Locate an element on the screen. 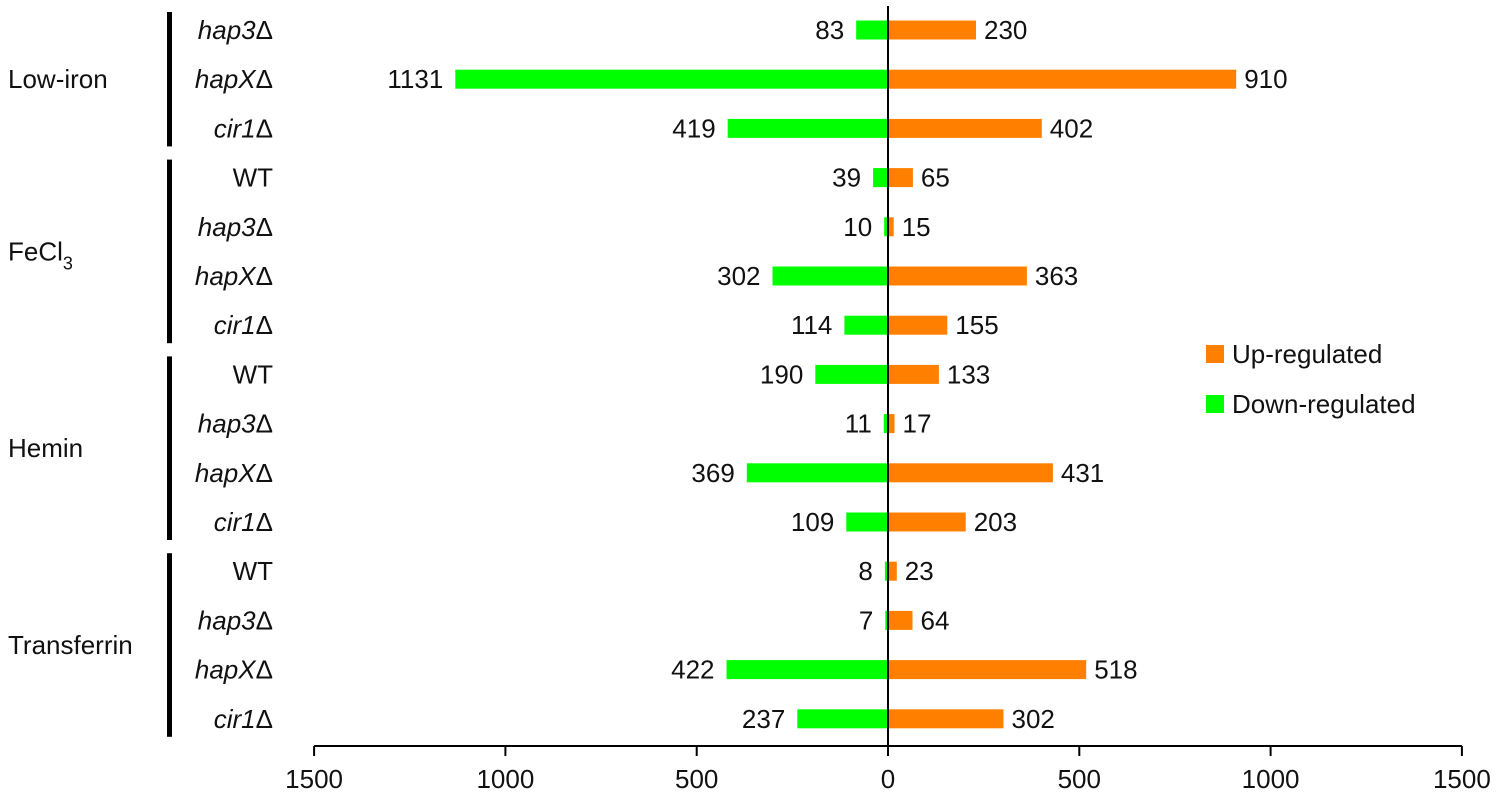 The width and height of the screenshot is (1502, 800). x-tick-label: 0 is located at coordinates (888, 779).